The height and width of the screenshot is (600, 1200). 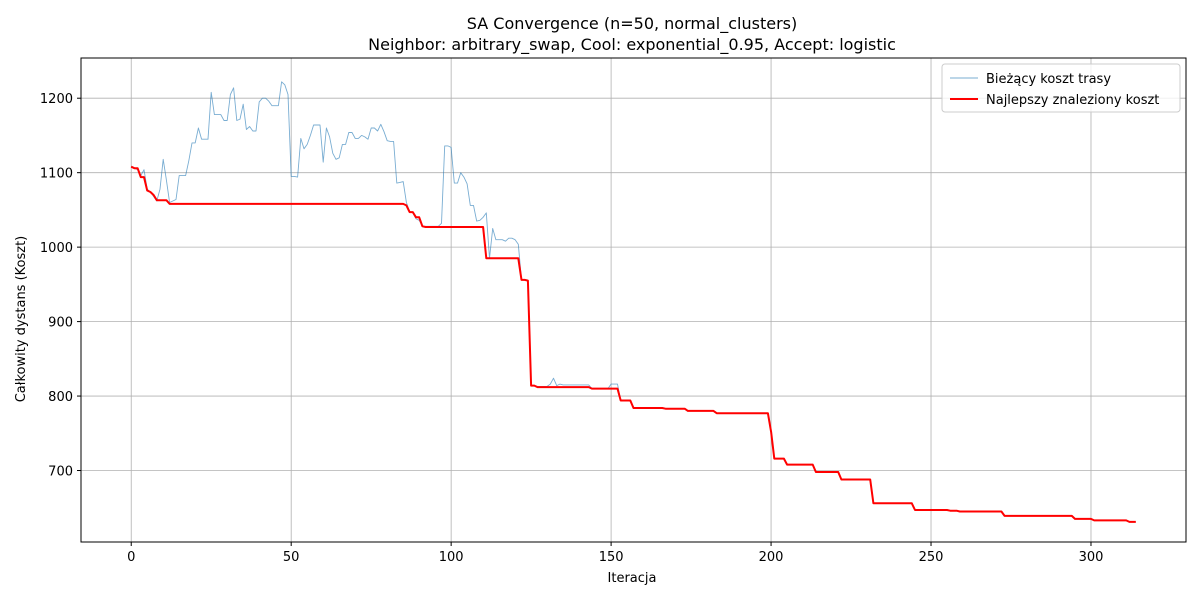 I want to click on x-tick-label: 300, so click(x=1091, y=557).